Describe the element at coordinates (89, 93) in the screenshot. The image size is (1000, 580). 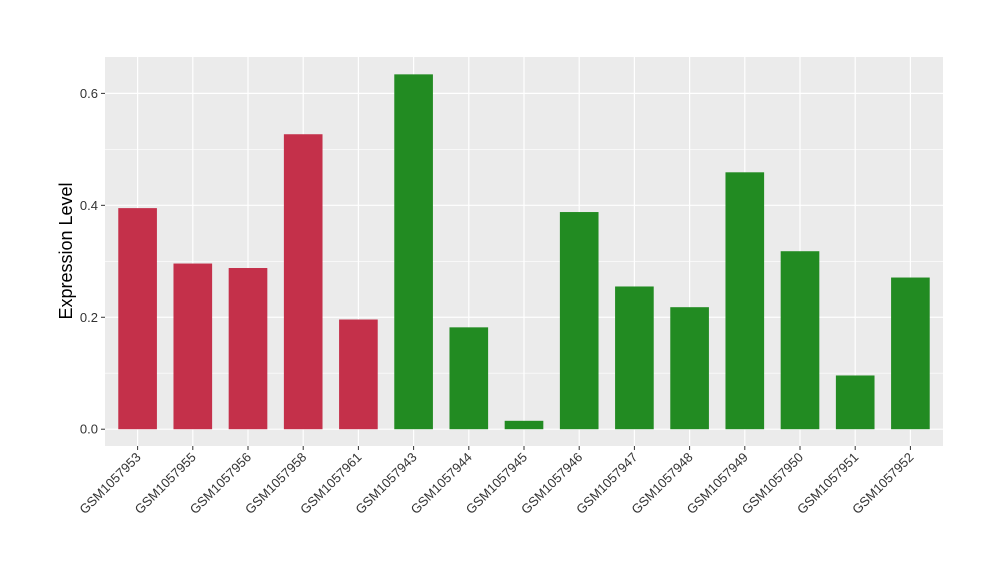
I see `y-tick-label: 0.6` at that location.